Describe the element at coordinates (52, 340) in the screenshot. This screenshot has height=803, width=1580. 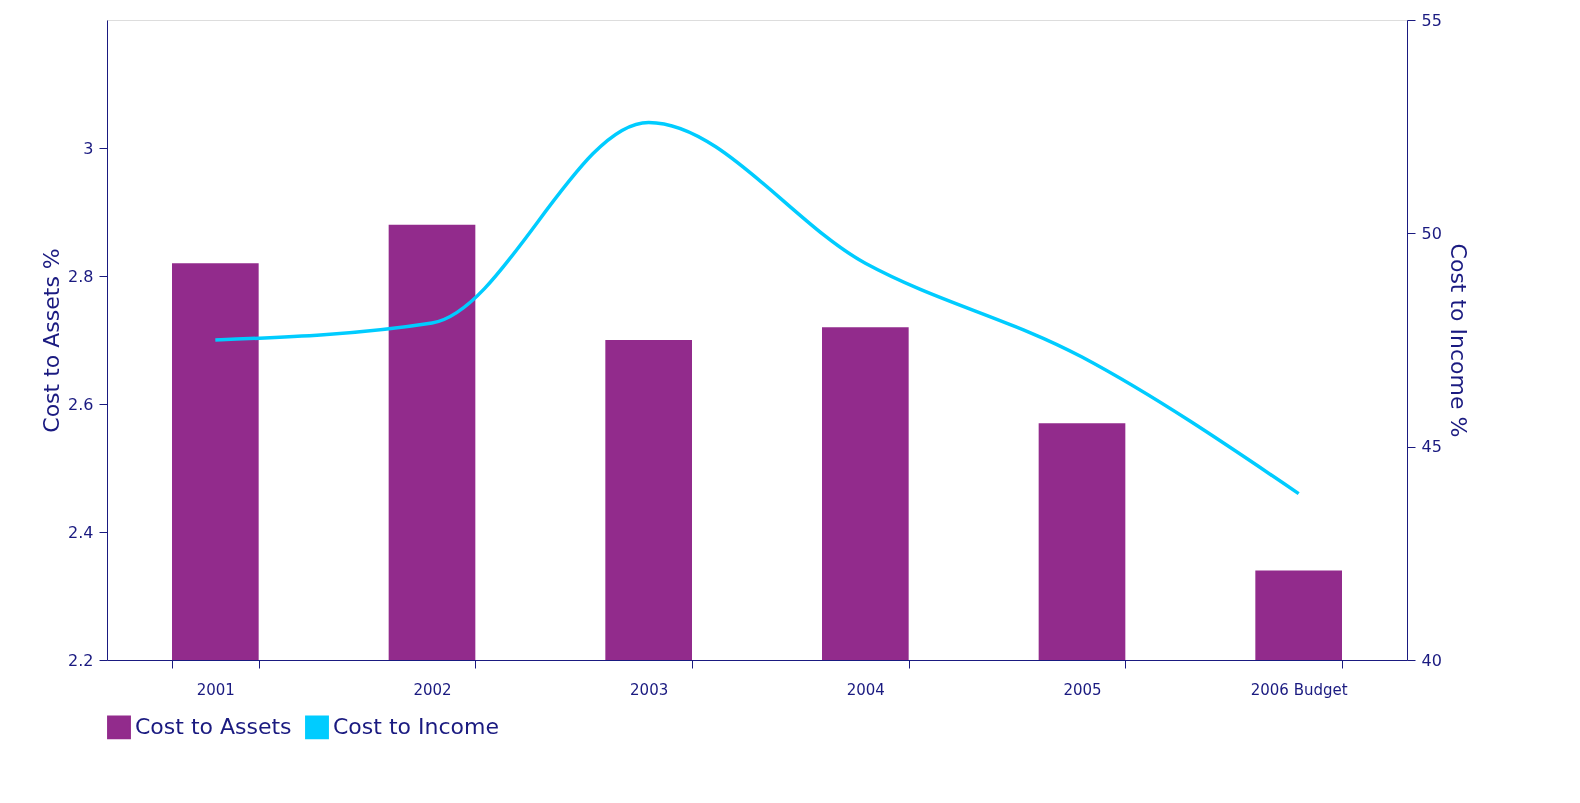
I see `y-axis-title: Cost to Assets %` at that location.